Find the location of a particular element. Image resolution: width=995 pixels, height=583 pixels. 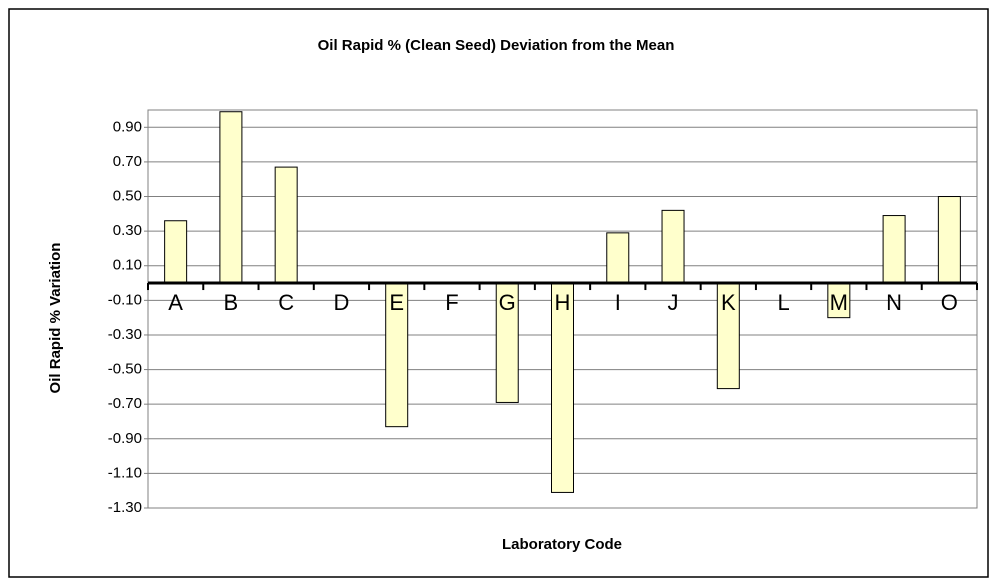

x-tick-label: L is located at coordinates (783, 302).